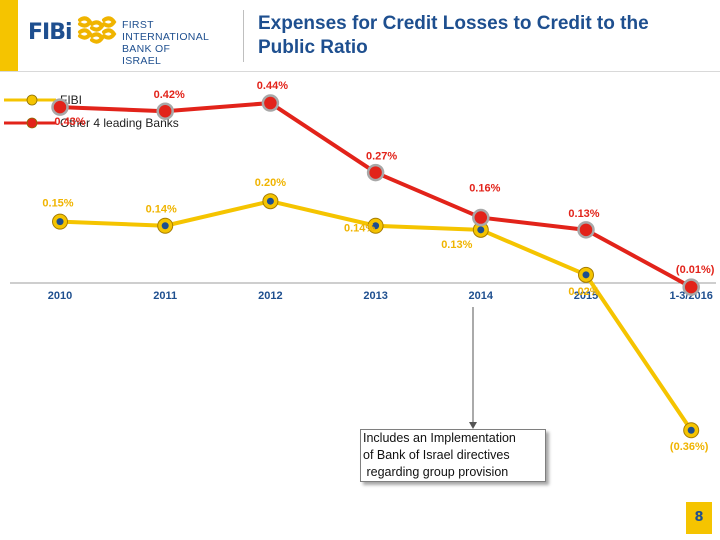 The width and height of the screenshot is (720, 540). I want to click on data-label: 0.15%, so click(57, 204).